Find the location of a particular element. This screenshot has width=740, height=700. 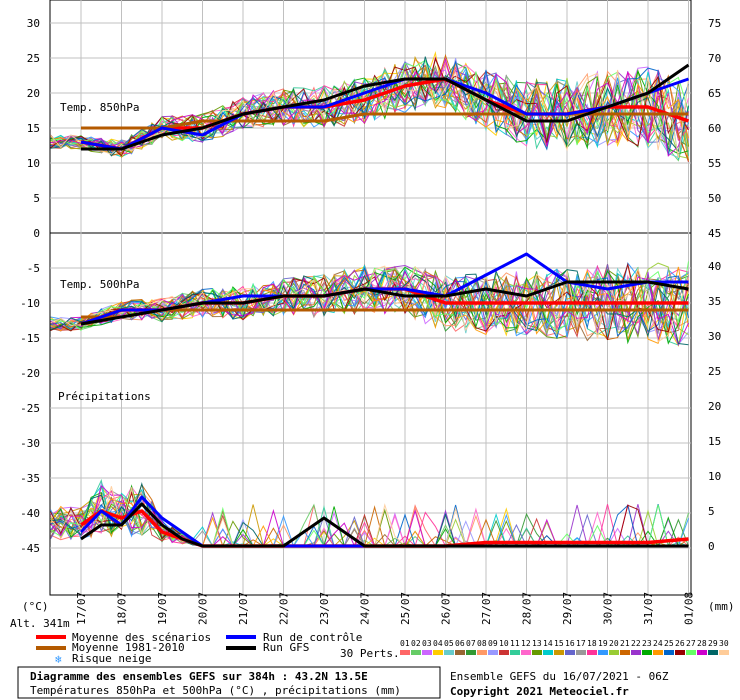

x-tick-label: 19/07 is located at coordinates (162, 608).